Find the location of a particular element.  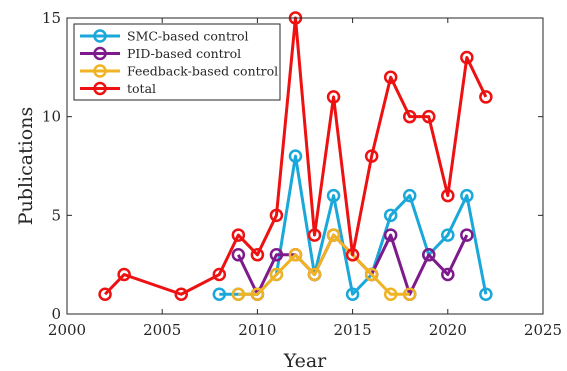

legend-item: SMC-based control is located at coordinates (164, 36).